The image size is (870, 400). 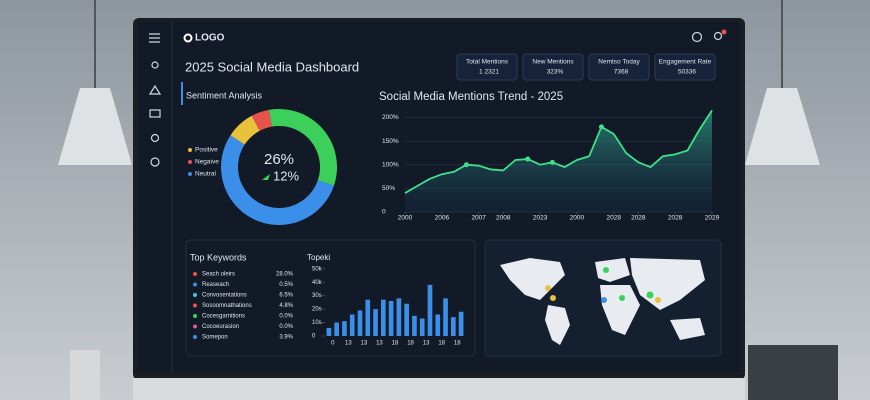 I want to click on kpi-label: Nemtso Today, so click(x=619, y=62).